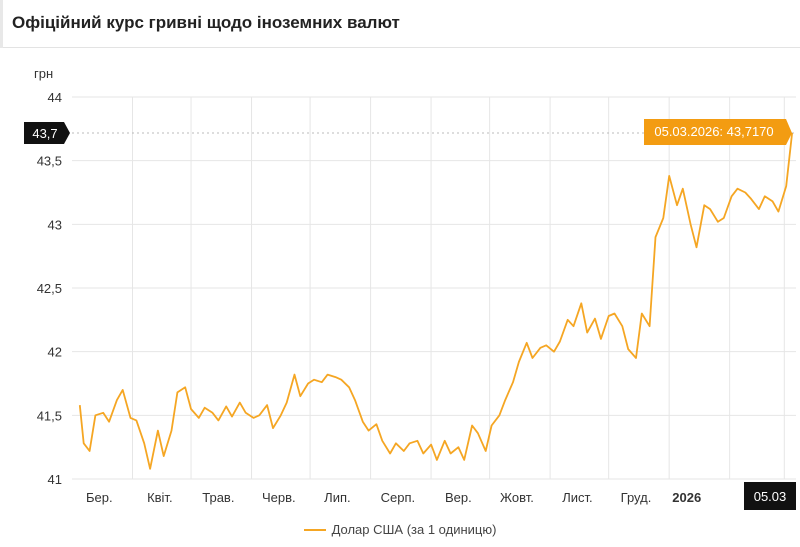 The image size is (800, 547). I want to click on current-y-tag: 43,7, so click(47, 133).